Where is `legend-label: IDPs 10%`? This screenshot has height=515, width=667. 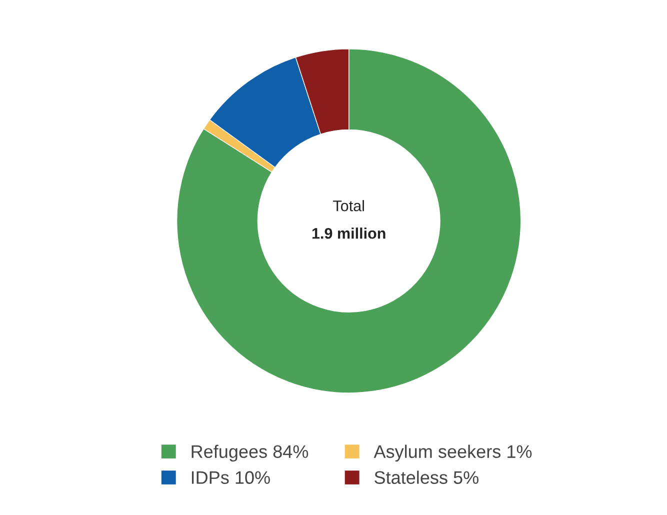 legend-label: IDPs 10% is located at coordinates (231, 477).